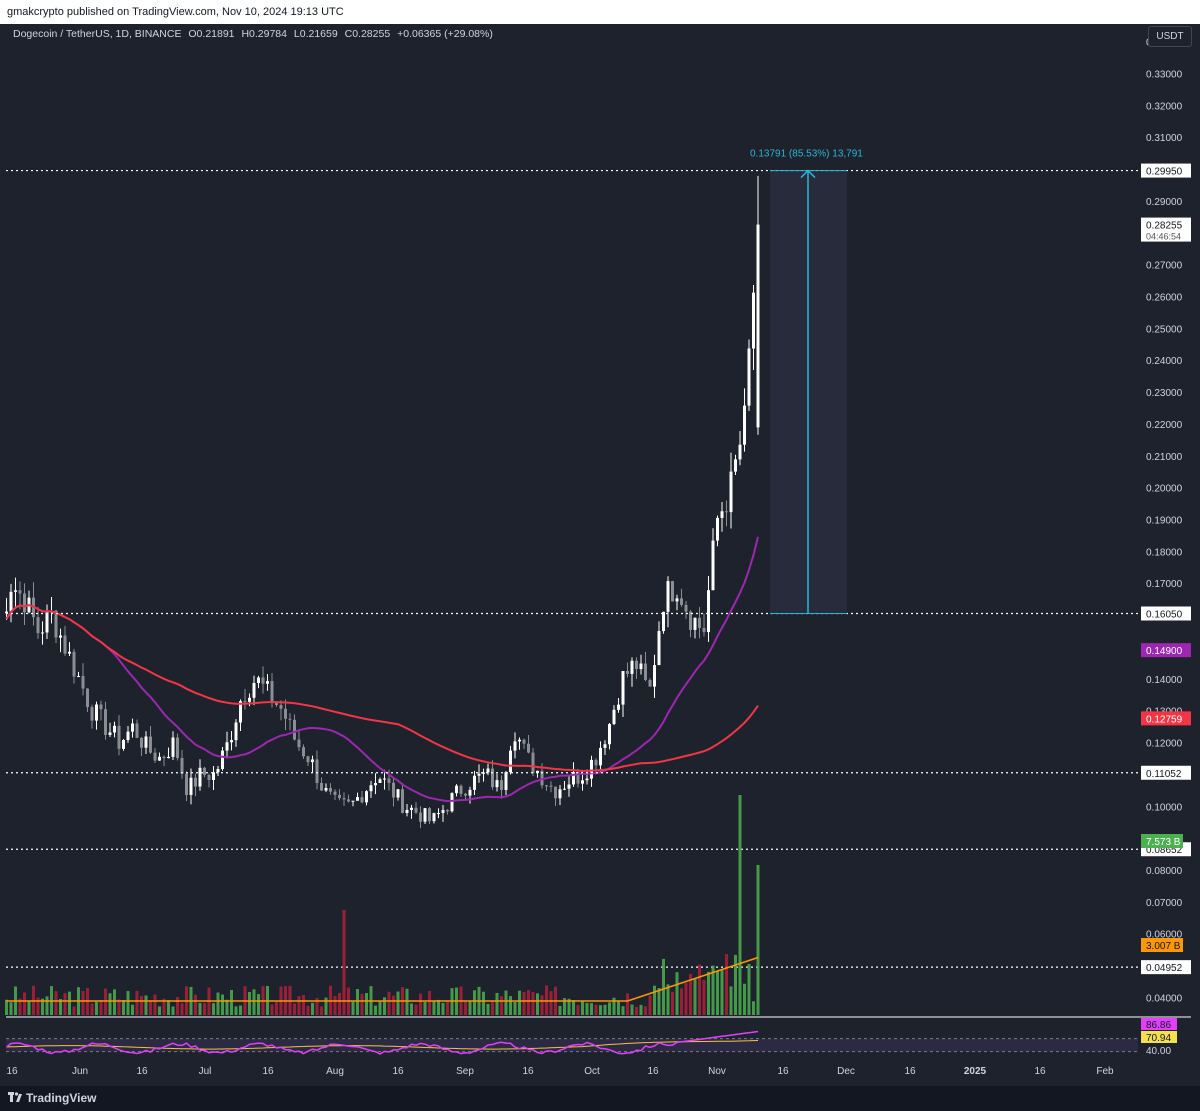 Image resolution: width=1200 pixels, height=1111 pixels. What do you see at coordinates (1158, 1038) in the screenshot?
I see `rsi-label: 70.94` at bounding box center [1158, 1038].